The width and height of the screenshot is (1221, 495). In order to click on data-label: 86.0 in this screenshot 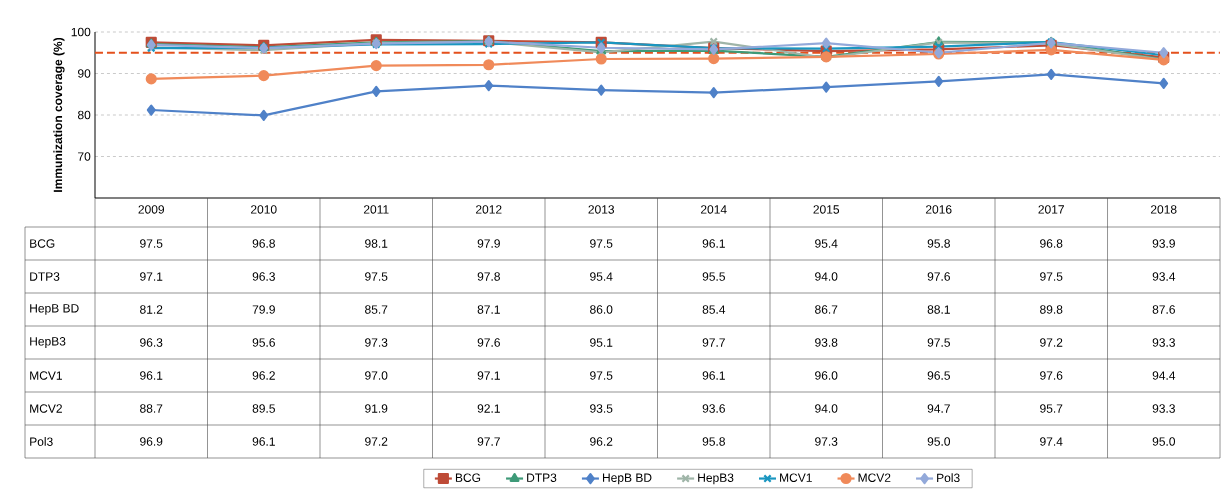, I will do `click(601, 309)`.